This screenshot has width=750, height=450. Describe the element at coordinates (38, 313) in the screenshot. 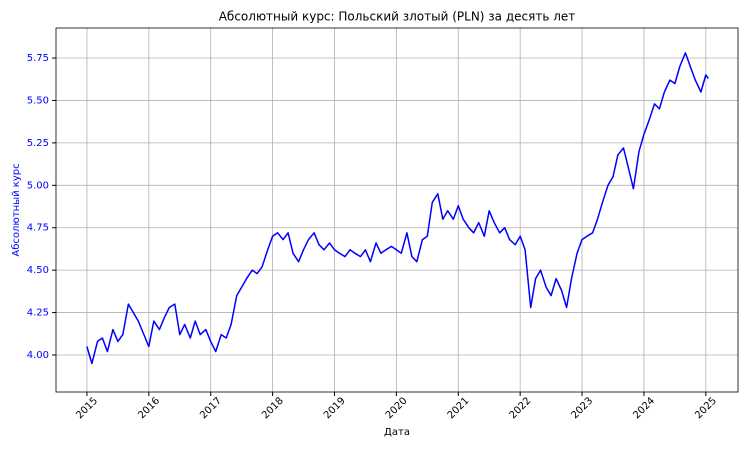

I see `y-tick-label: 4.25` at that location.